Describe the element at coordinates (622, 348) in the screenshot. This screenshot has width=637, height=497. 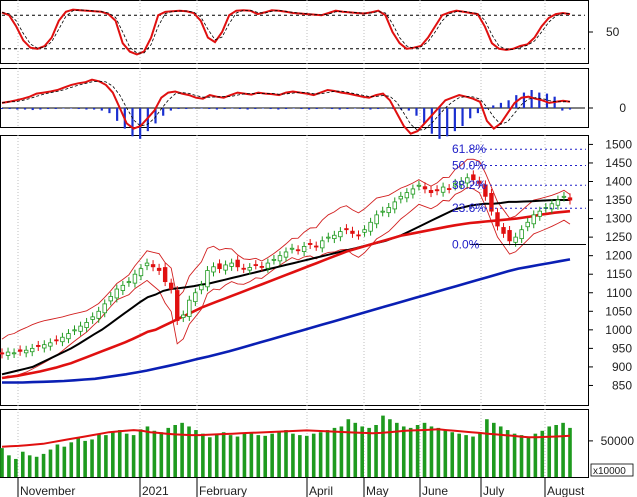
I see `price-tick-label: 950` at that location.